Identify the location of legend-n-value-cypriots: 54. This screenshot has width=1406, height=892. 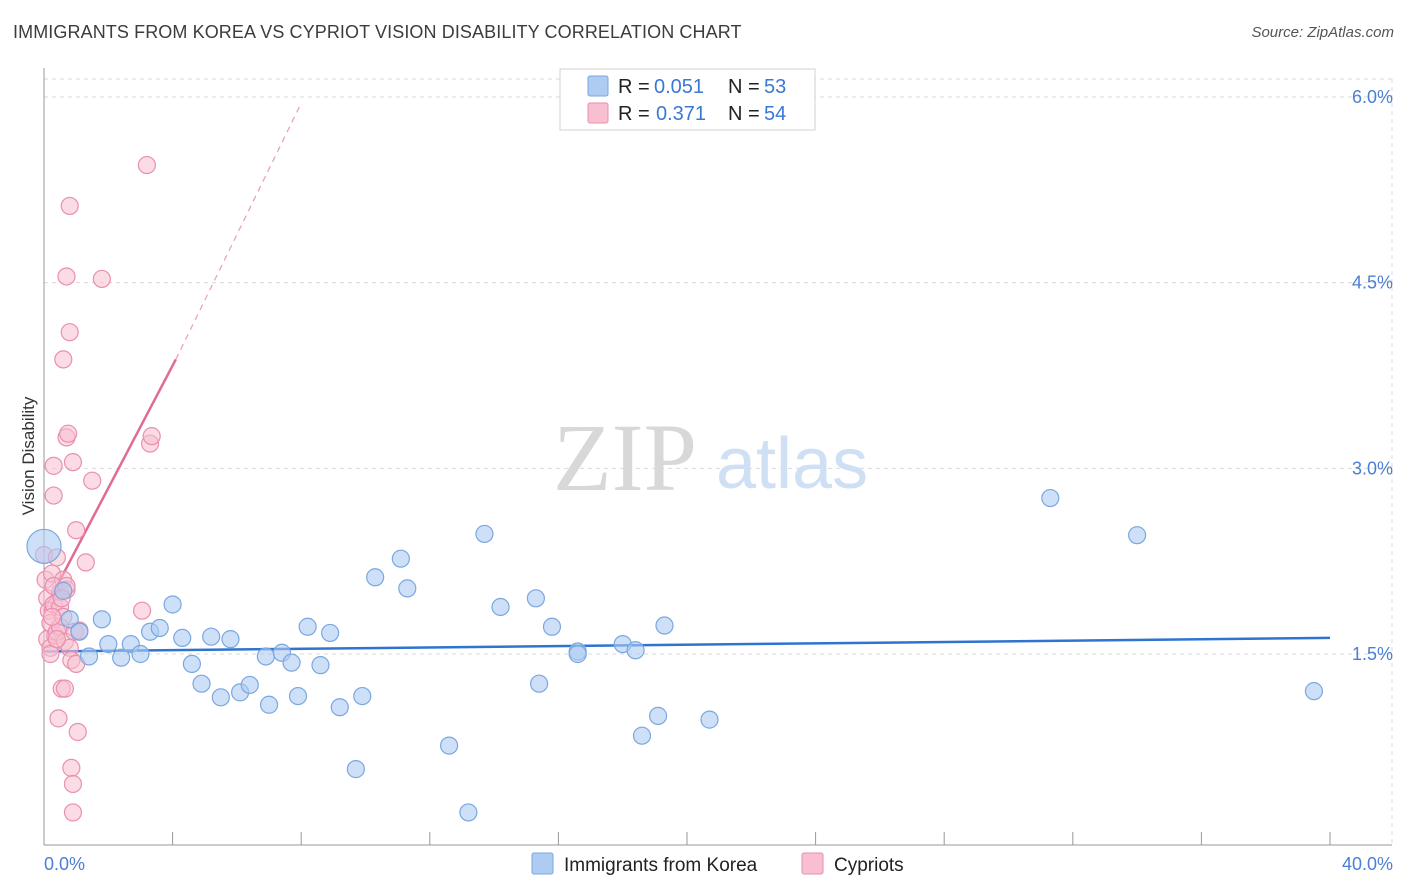
(775, 114).